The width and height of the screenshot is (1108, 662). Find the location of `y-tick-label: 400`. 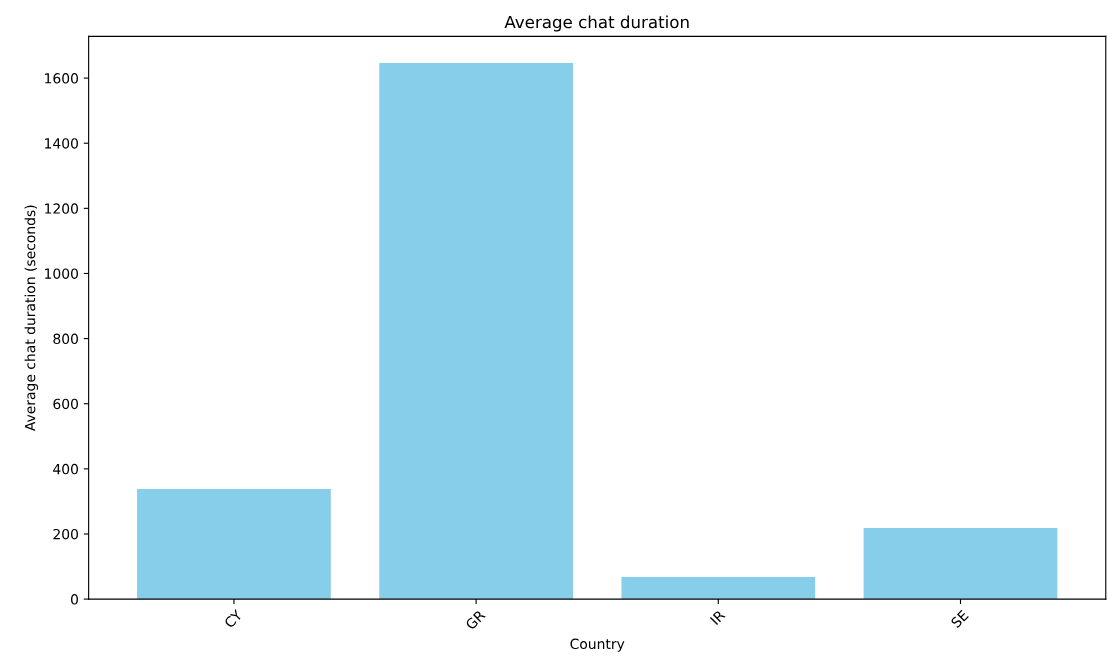

y-tick-label: 400 is located at coordinates (65, 469).